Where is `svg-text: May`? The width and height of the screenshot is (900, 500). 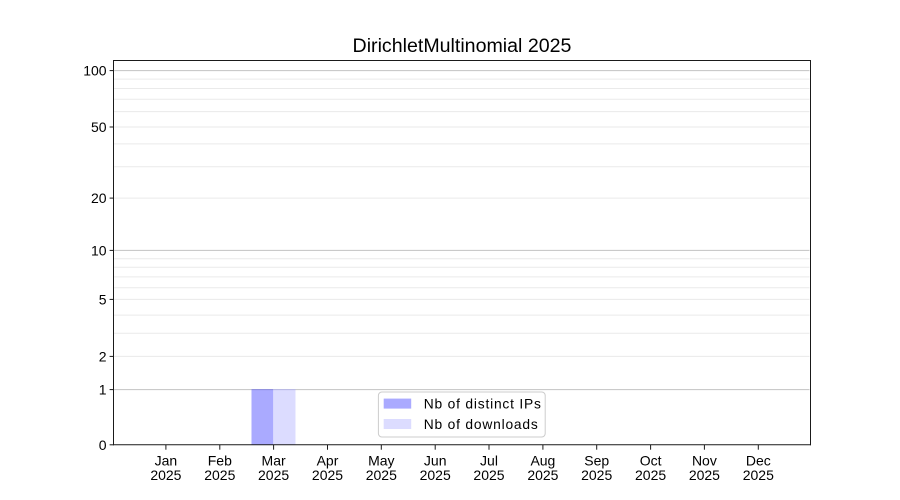
svg-text: May is located at coordinates (381, 461).